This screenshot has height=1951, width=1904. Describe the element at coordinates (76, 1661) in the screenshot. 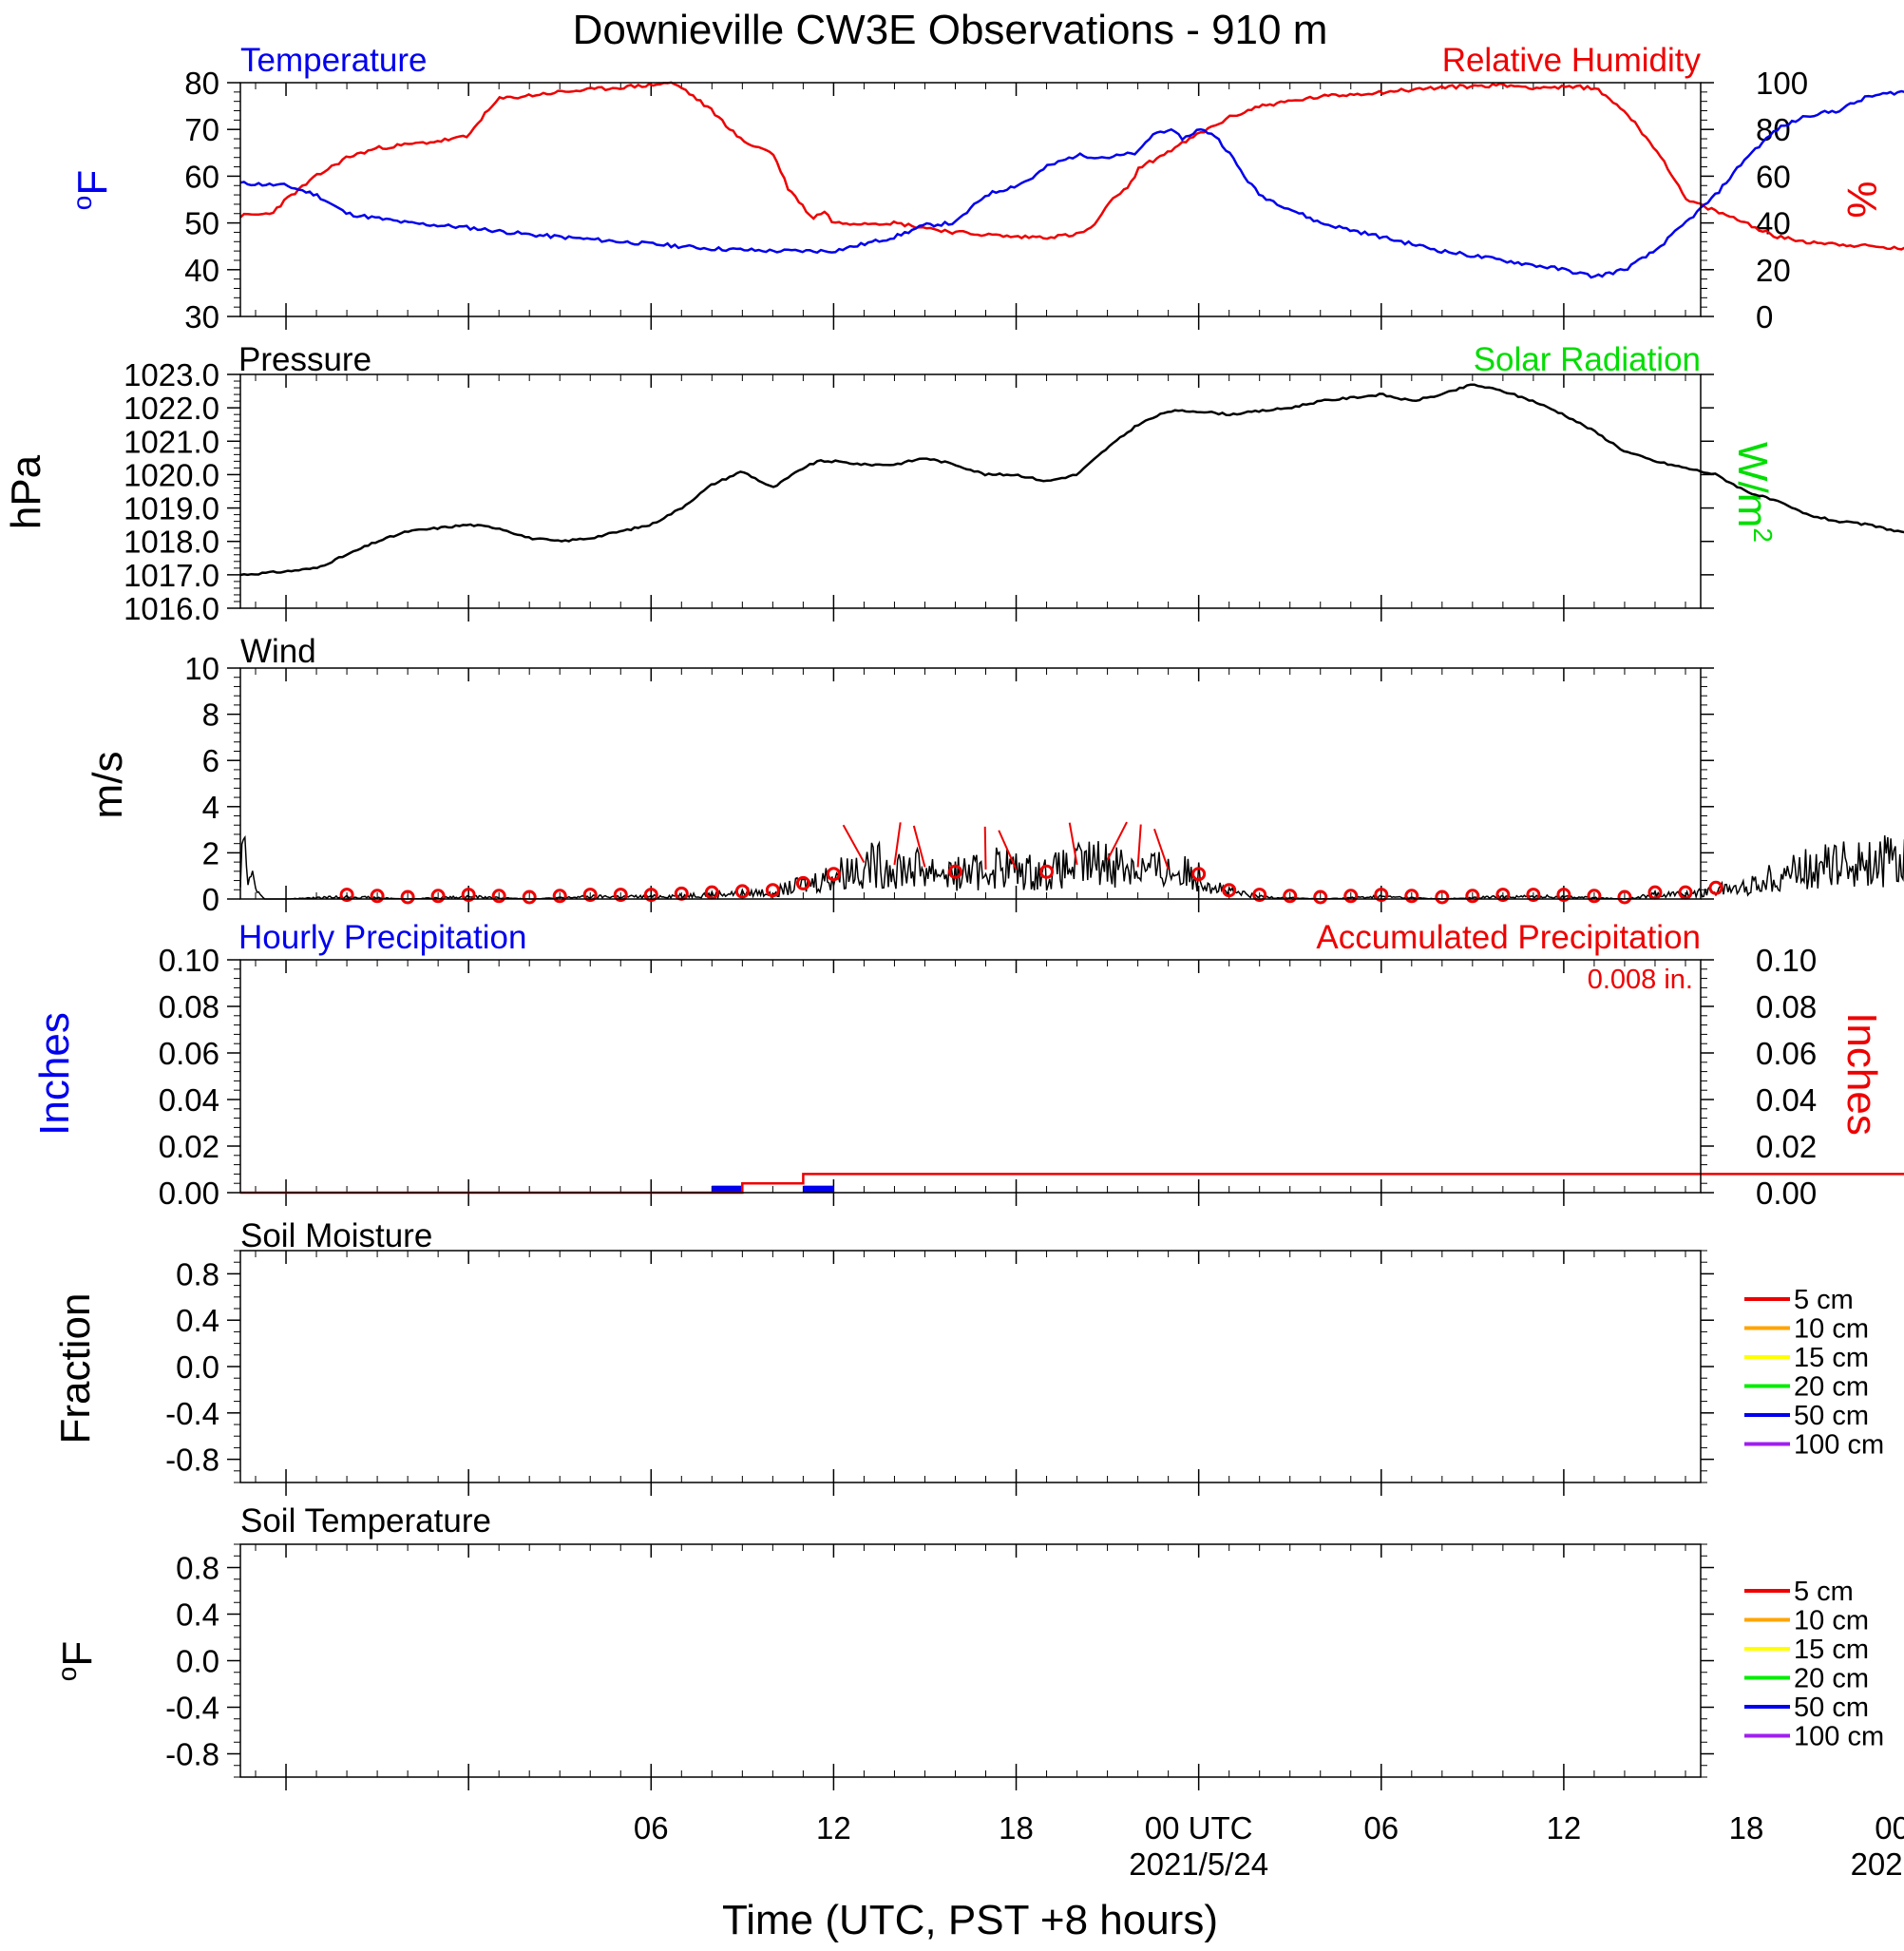

I see `soil-temperature-unit: oF` at that location.